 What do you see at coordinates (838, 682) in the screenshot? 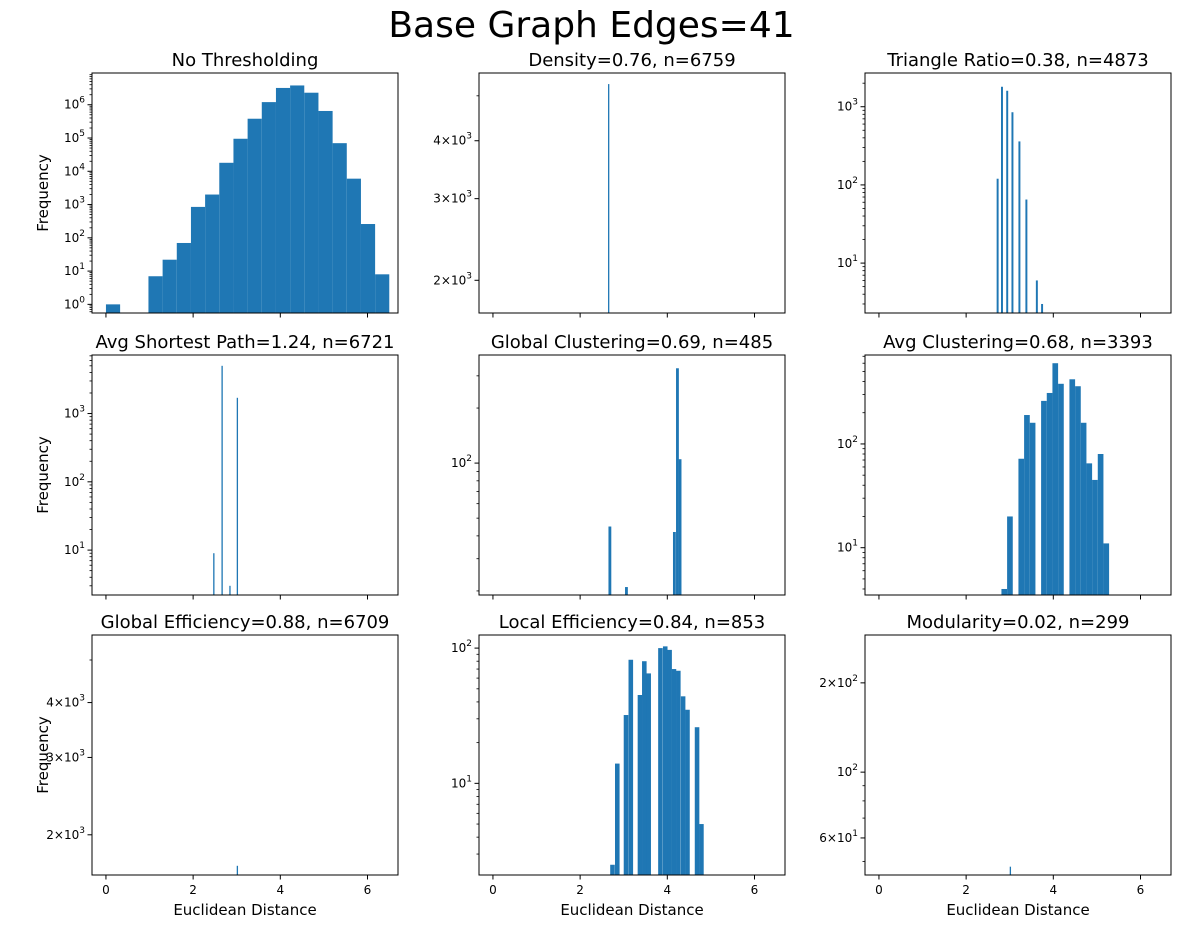
I see `y-tick-label: 2×10²` at bounding box center [838, 682].